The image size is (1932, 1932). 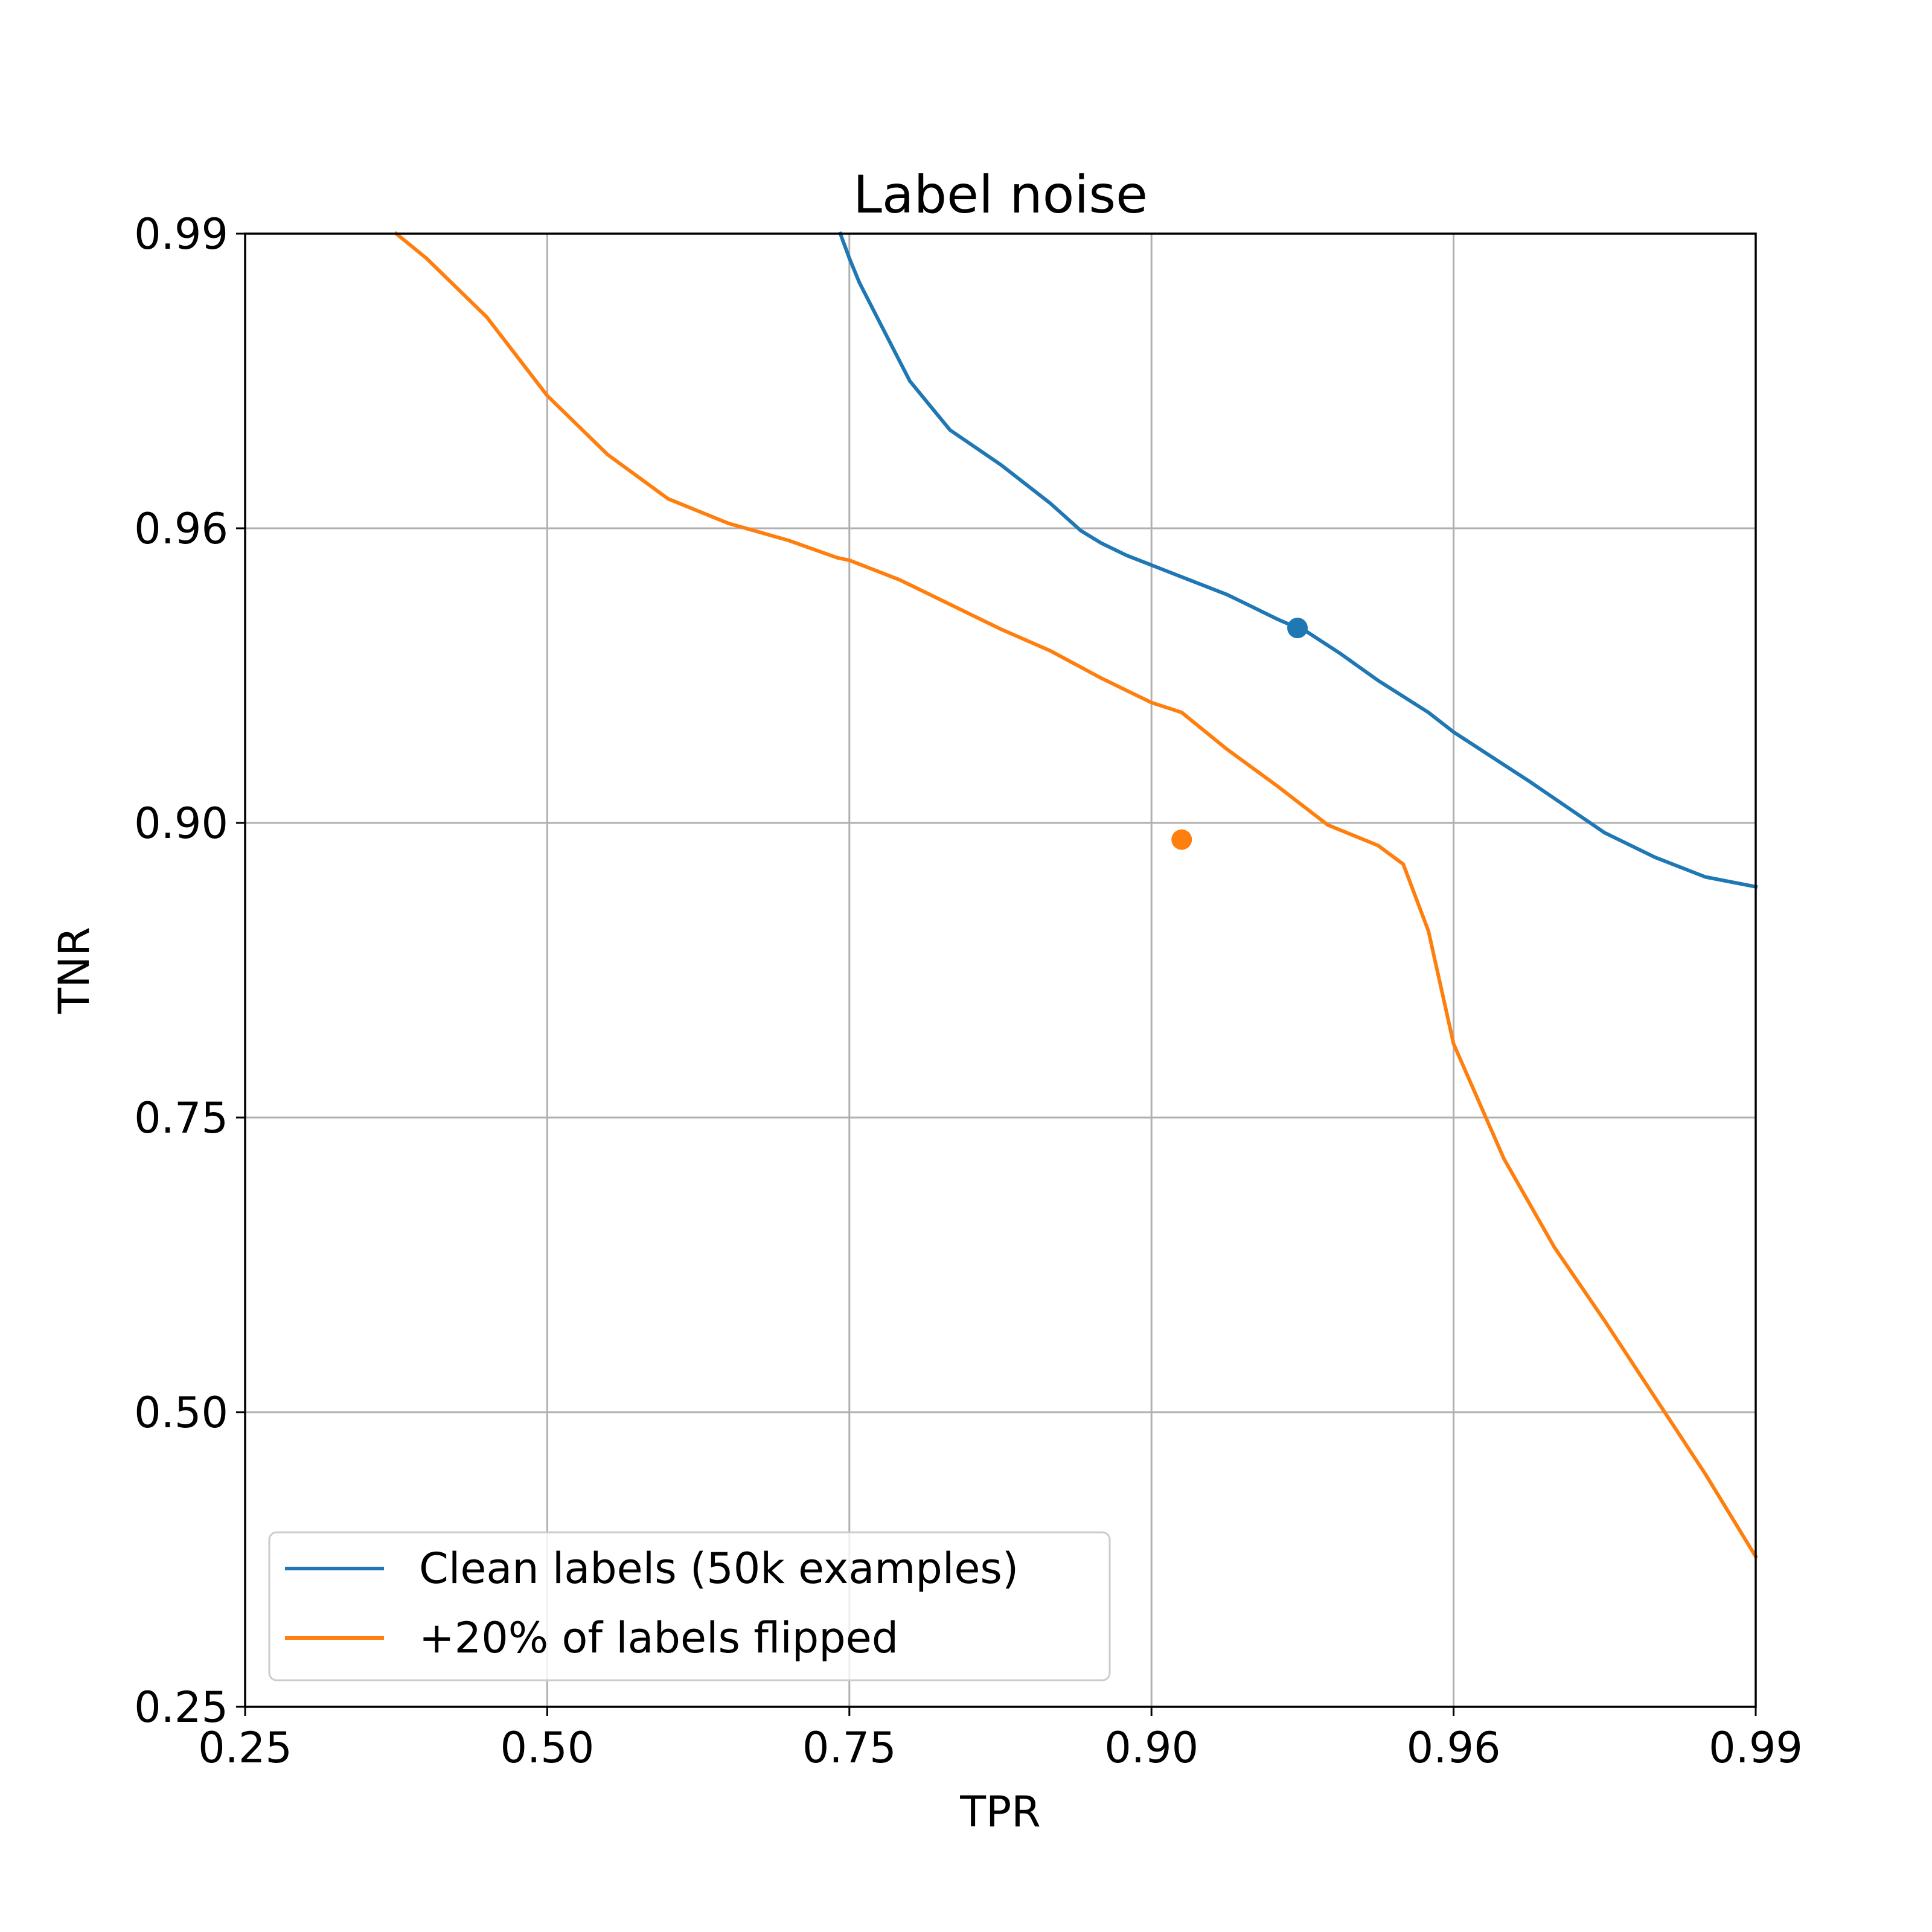 What do you see at coordinates (245, 1748) in the screenshot?
I see `x-tick-label: 0.25` at bounding box center [245, 1748].